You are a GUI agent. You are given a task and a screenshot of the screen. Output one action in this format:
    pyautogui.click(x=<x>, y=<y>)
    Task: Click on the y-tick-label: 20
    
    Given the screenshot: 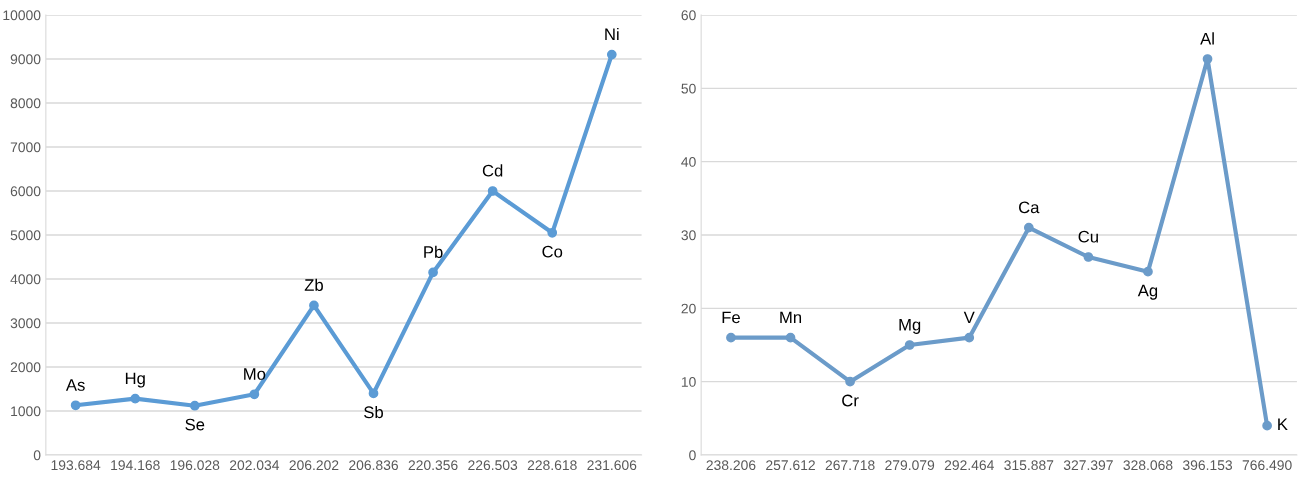 What is the action you would take?
    pyautogui.click(x=688, y=308)
    